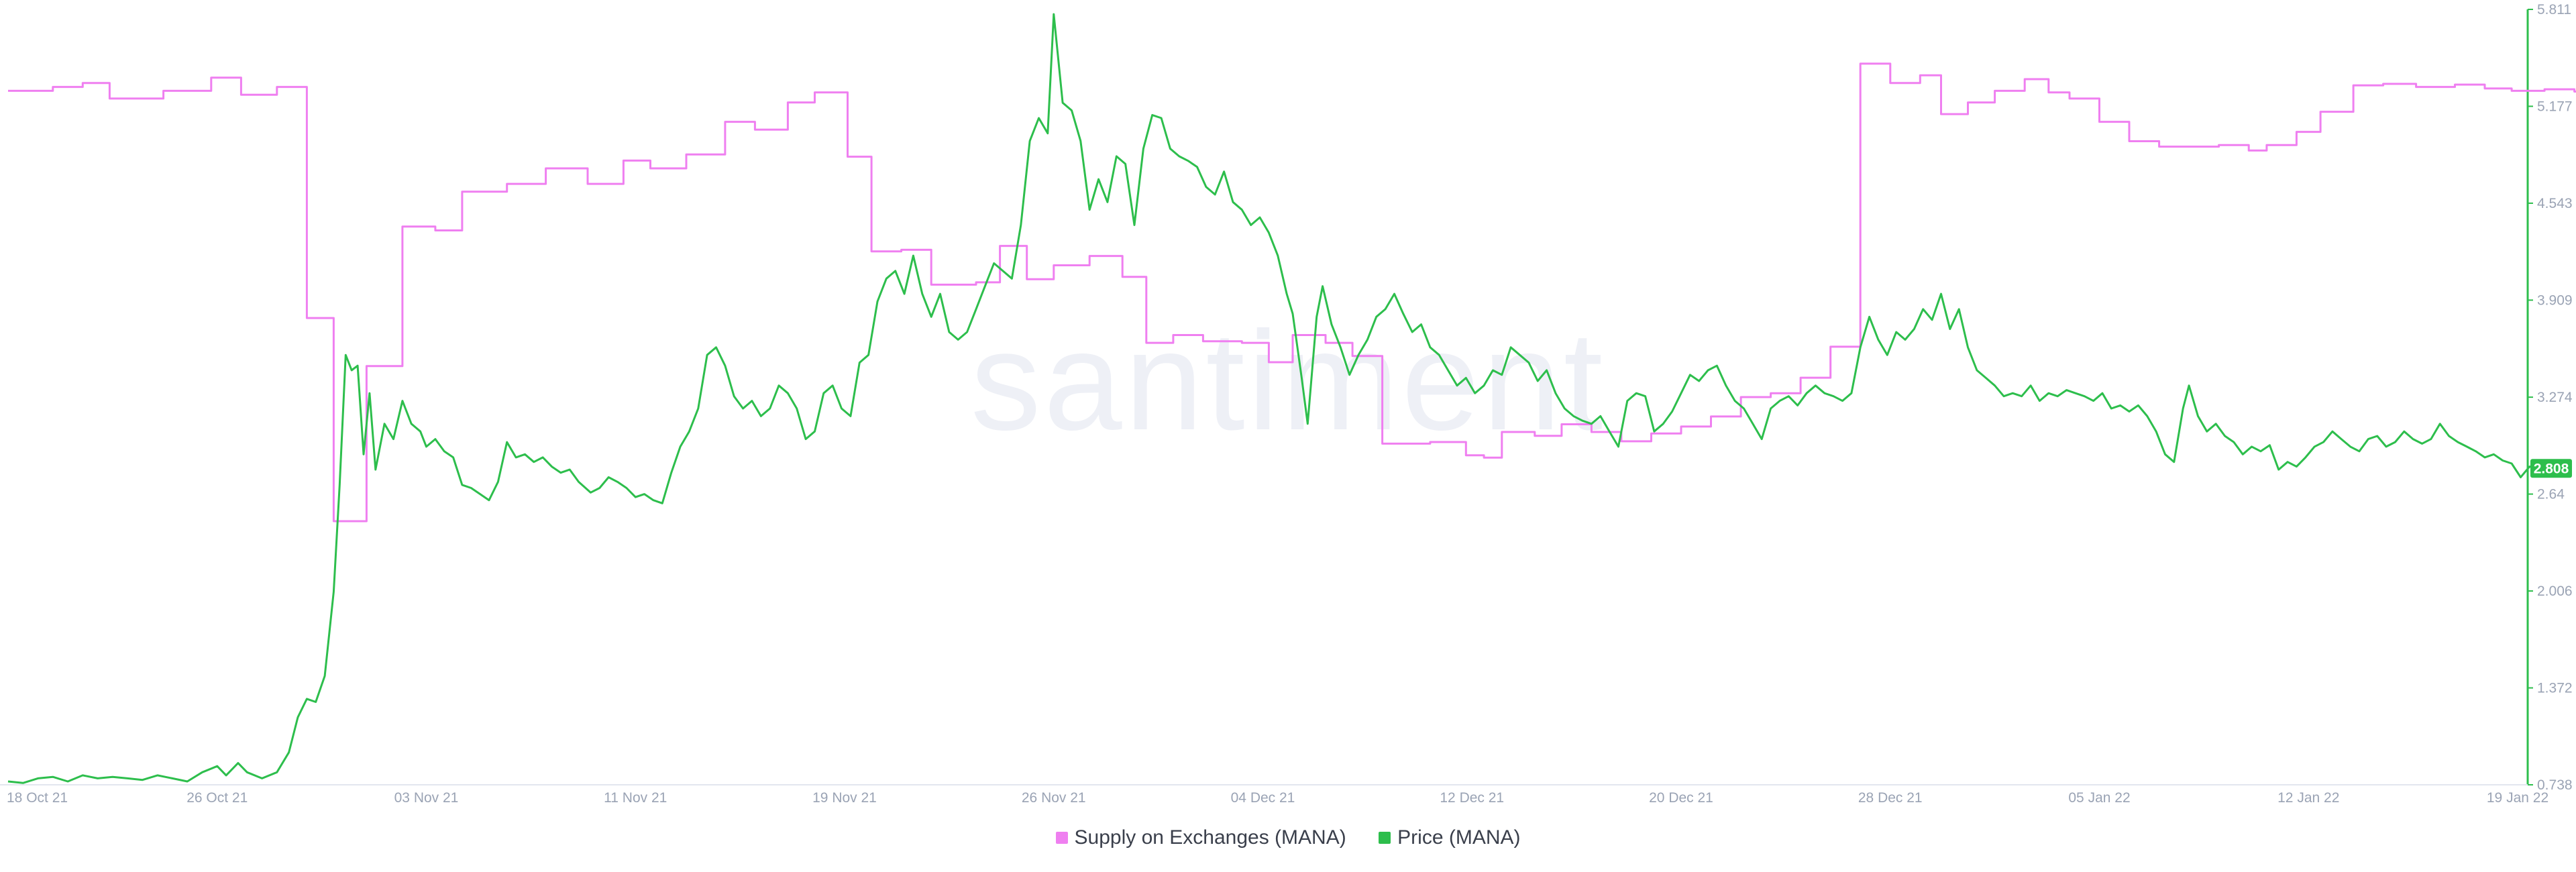 This screenshot has height=872, width=2576. I want to click on y-tick-label: 2.006, so click(2555, 592).